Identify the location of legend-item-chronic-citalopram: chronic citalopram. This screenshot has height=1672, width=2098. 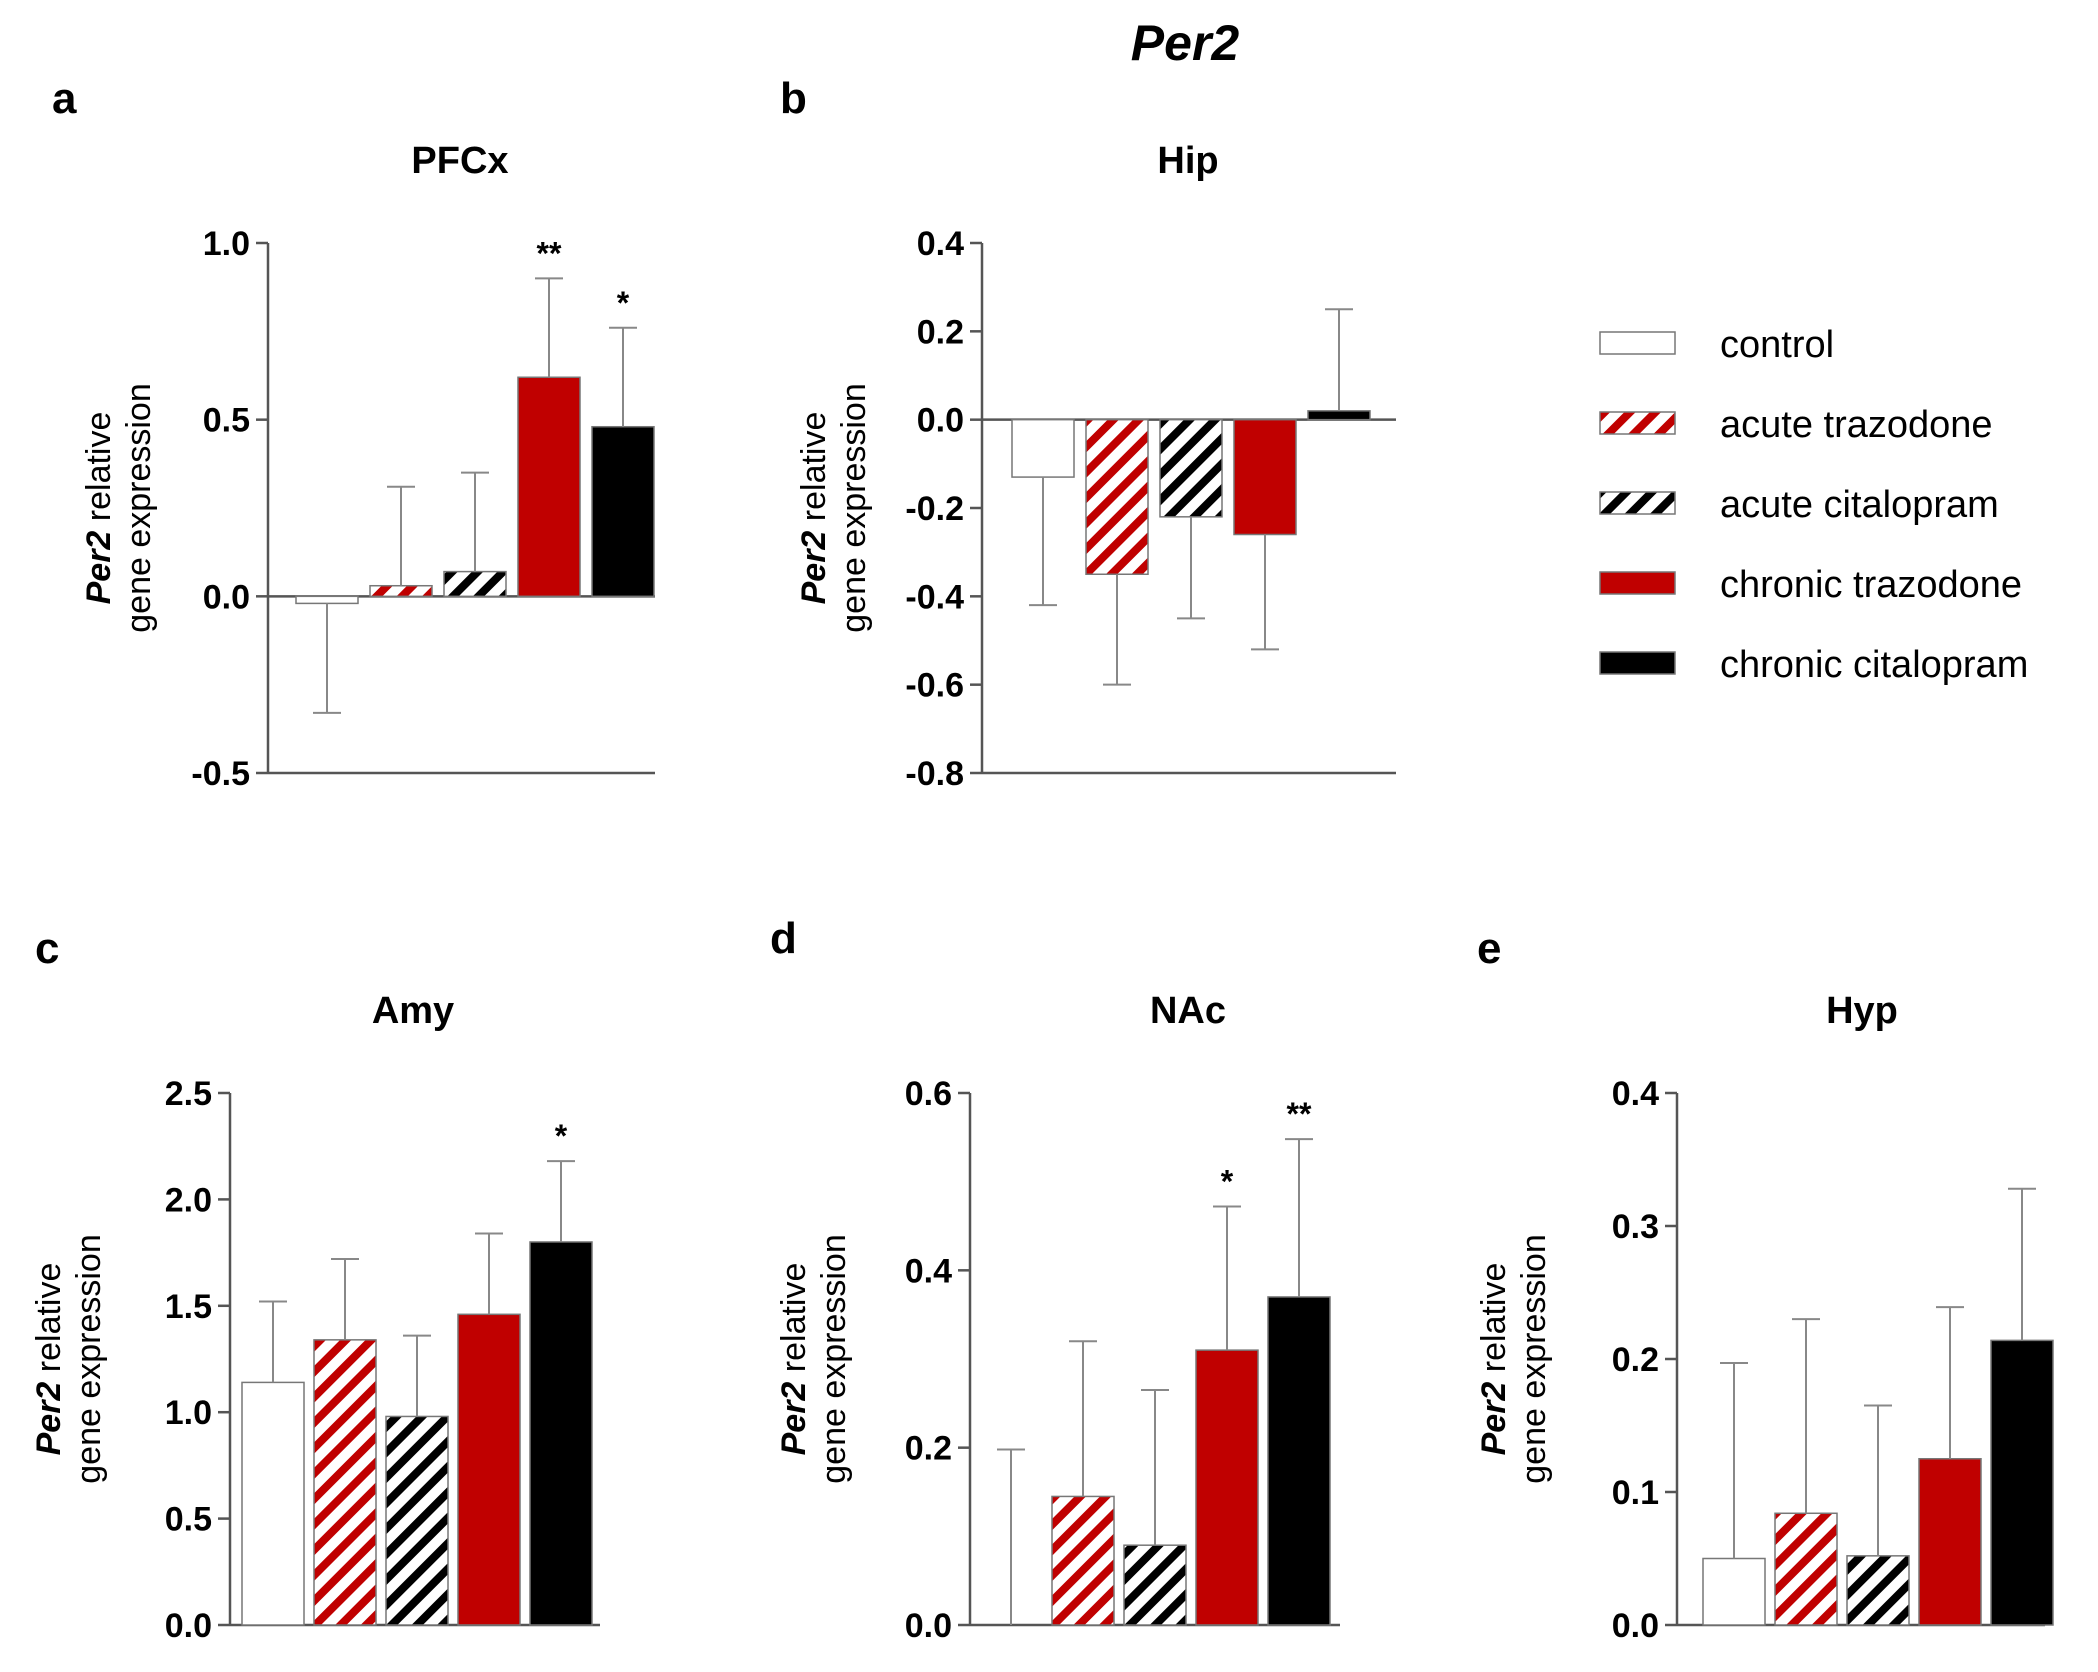
(1813, 665).